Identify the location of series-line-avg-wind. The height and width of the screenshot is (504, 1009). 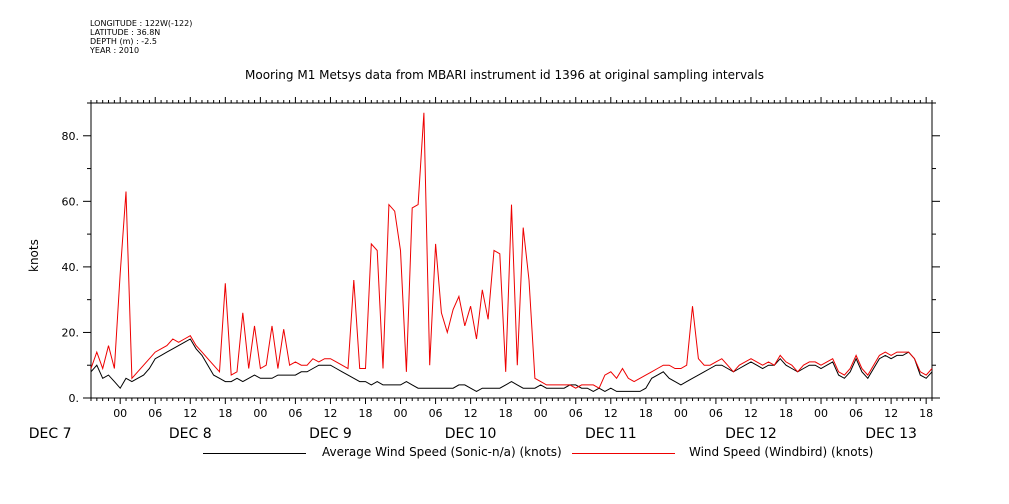
(511, 365).